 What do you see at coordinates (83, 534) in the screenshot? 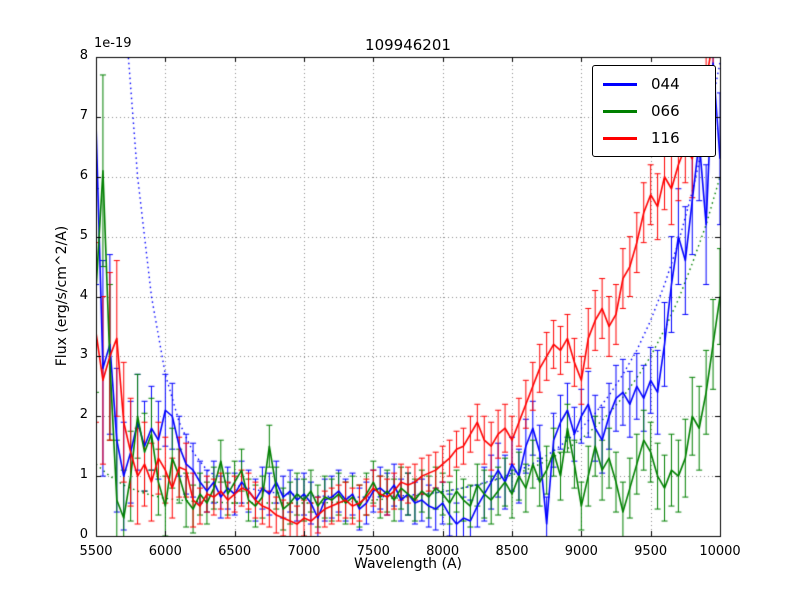
I see `y-tick-label: 0` at bounding box center [83, 534].